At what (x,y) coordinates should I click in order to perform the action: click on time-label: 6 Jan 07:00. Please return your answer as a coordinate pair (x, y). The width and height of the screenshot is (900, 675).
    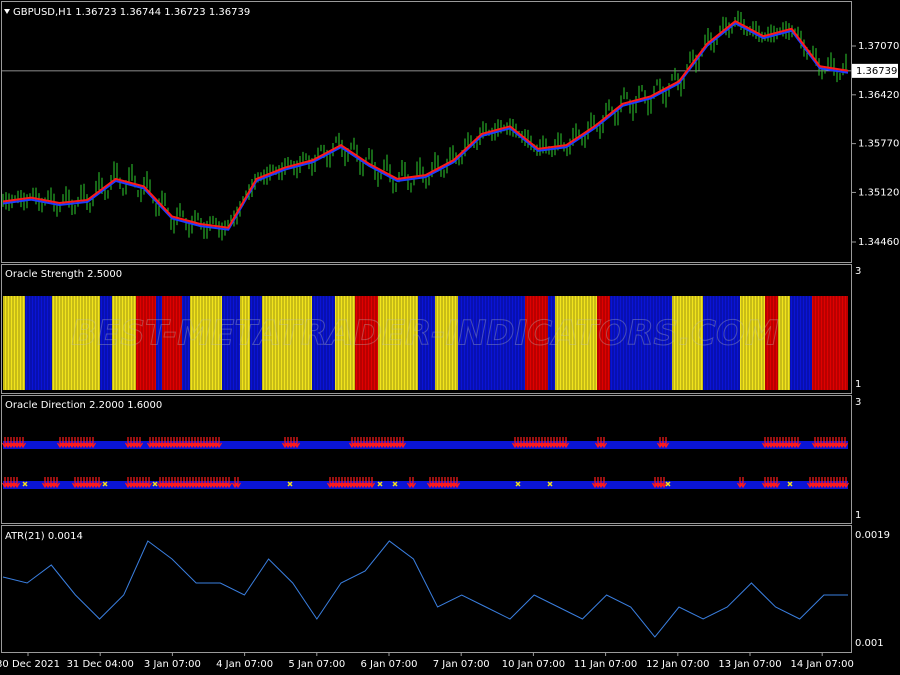
    Looking at the image, I should click on (389, 664).